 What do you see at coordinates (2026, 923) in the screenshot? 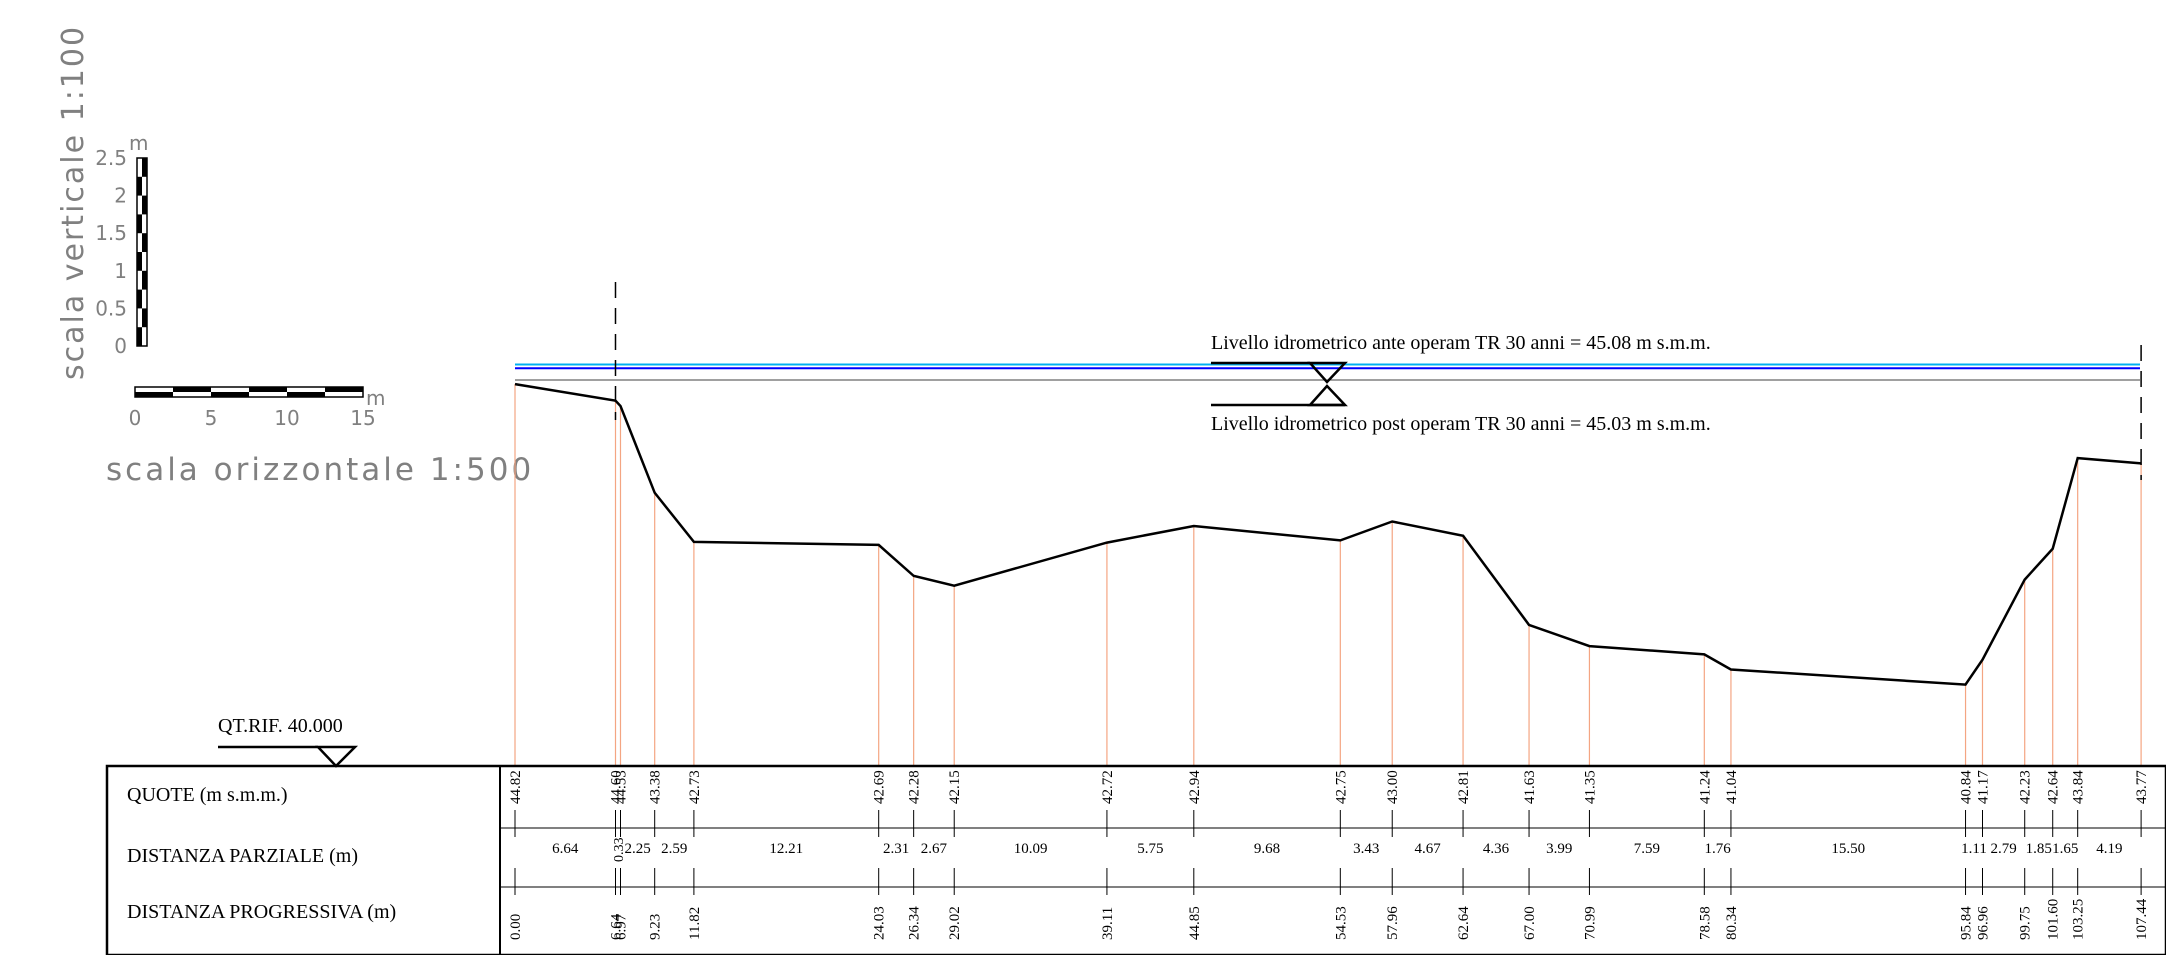
I see `progressive-label: 99.75` at bounding box center [2026, 923].